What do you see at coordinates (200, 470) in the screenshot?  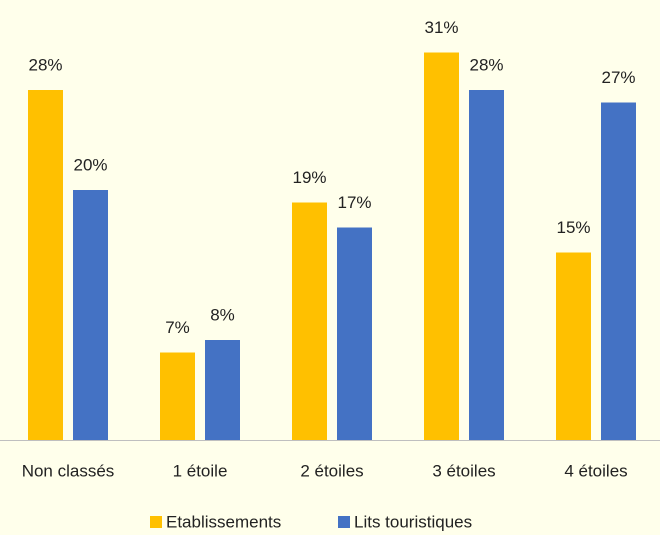 I see `x-tick-label: 1 étoile` at bounding box center [200, 470].